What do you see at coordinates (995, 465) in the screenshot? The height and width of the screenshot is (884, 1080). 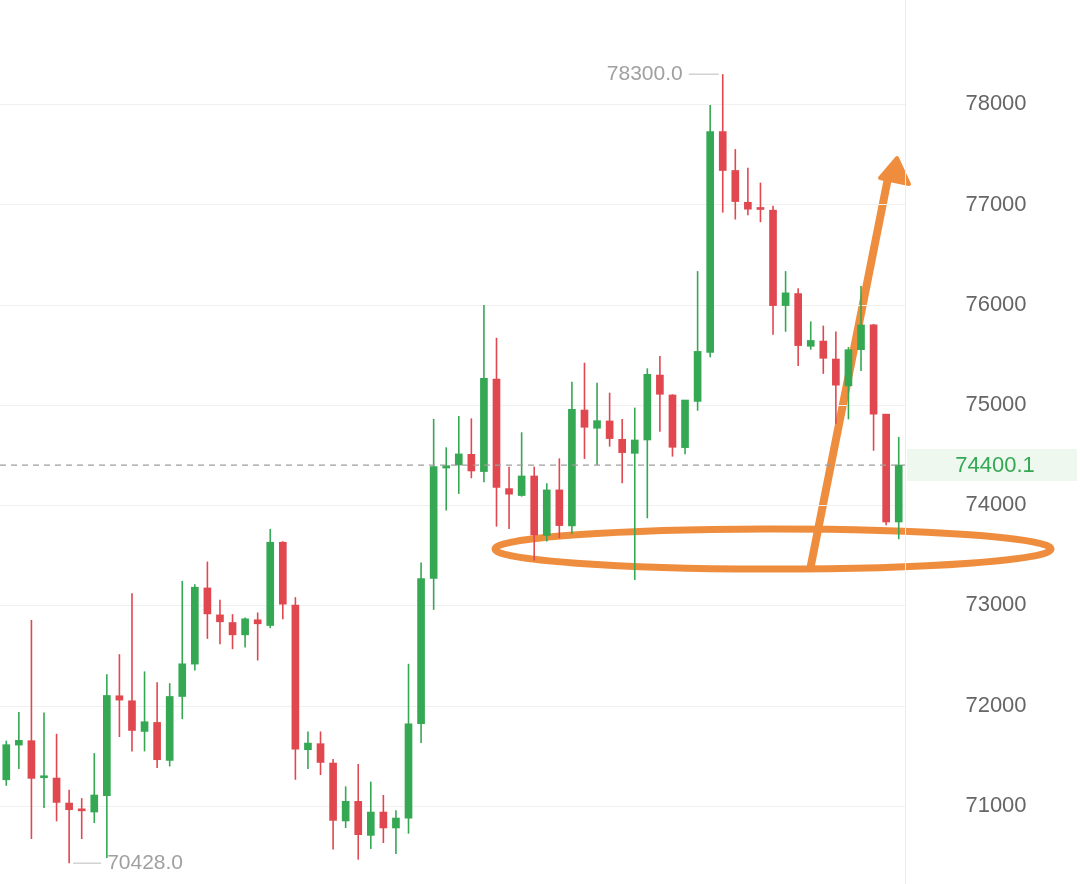 I see `ref-line-label: 74400.1` at bounding box center [995, 465].